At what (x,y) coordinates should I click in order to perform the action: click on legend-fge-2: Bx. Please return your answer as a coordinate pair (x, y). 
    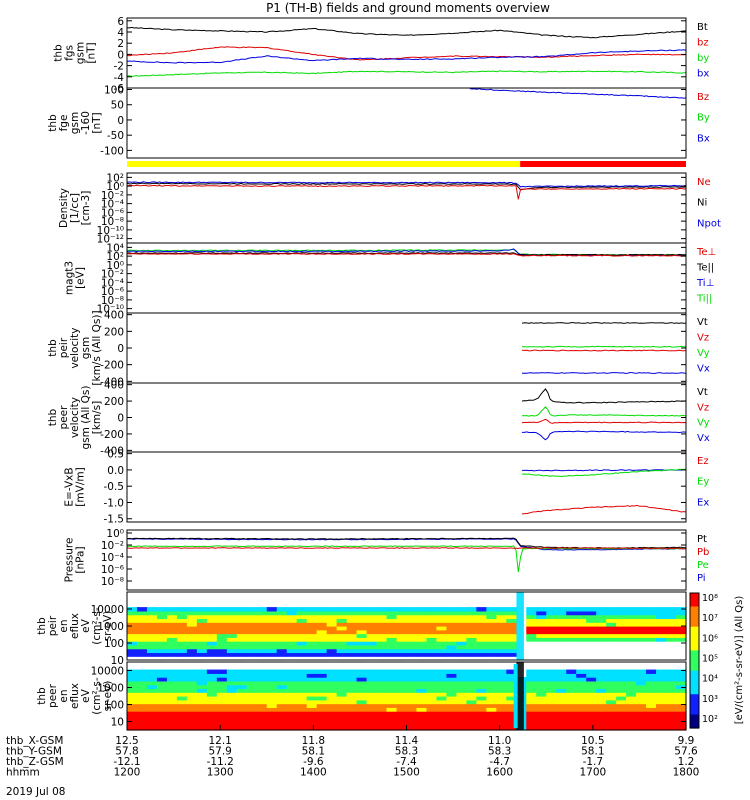
    Looking at the image, I should click on (703, 138).